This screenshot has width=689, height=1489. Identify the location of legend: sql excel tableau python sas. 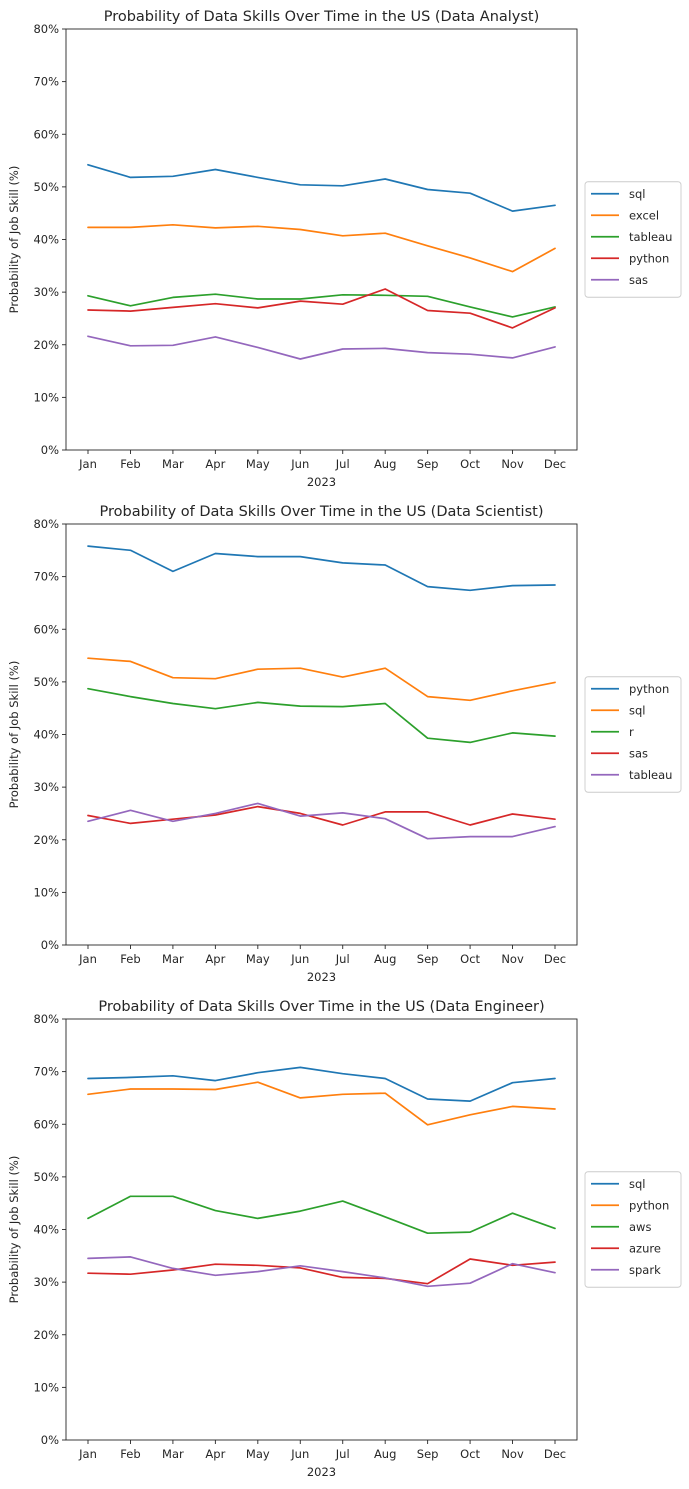
(633, 239).